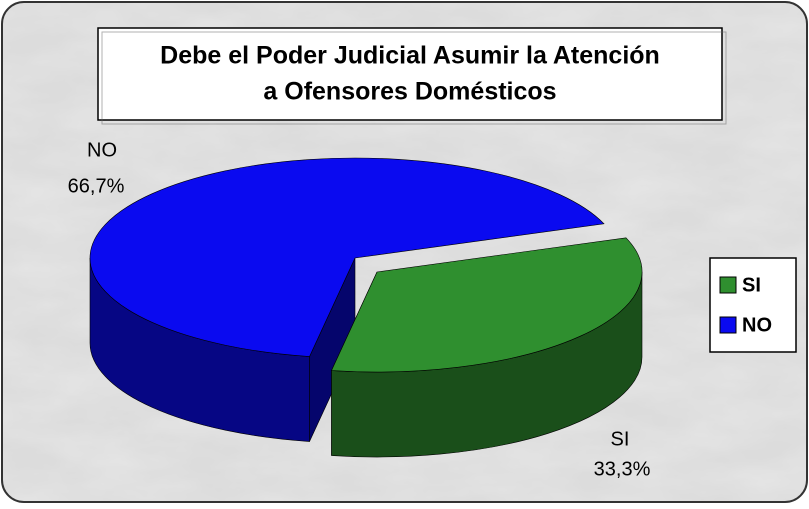  I want to click on title-shadow, so click(414, 78).